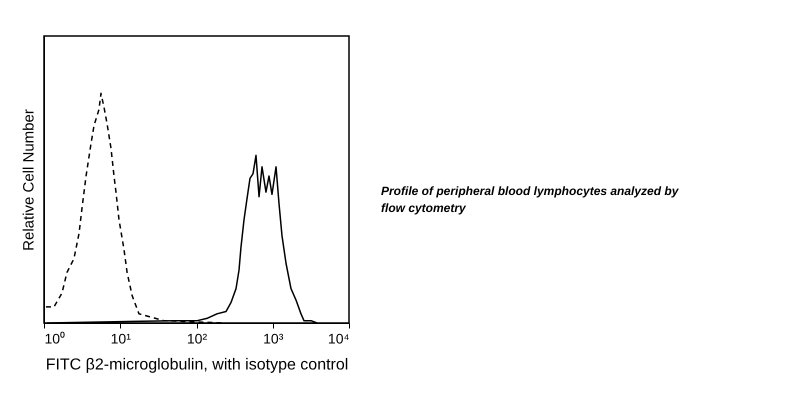 Image resolution: width=809 pixels, height=416 pixels. What do you see at coordinates (197, 365) in the screenshot?
I see `x-axis-title: FITC β2-microglobulin, with isotype control` at bounding box center [197, 365].